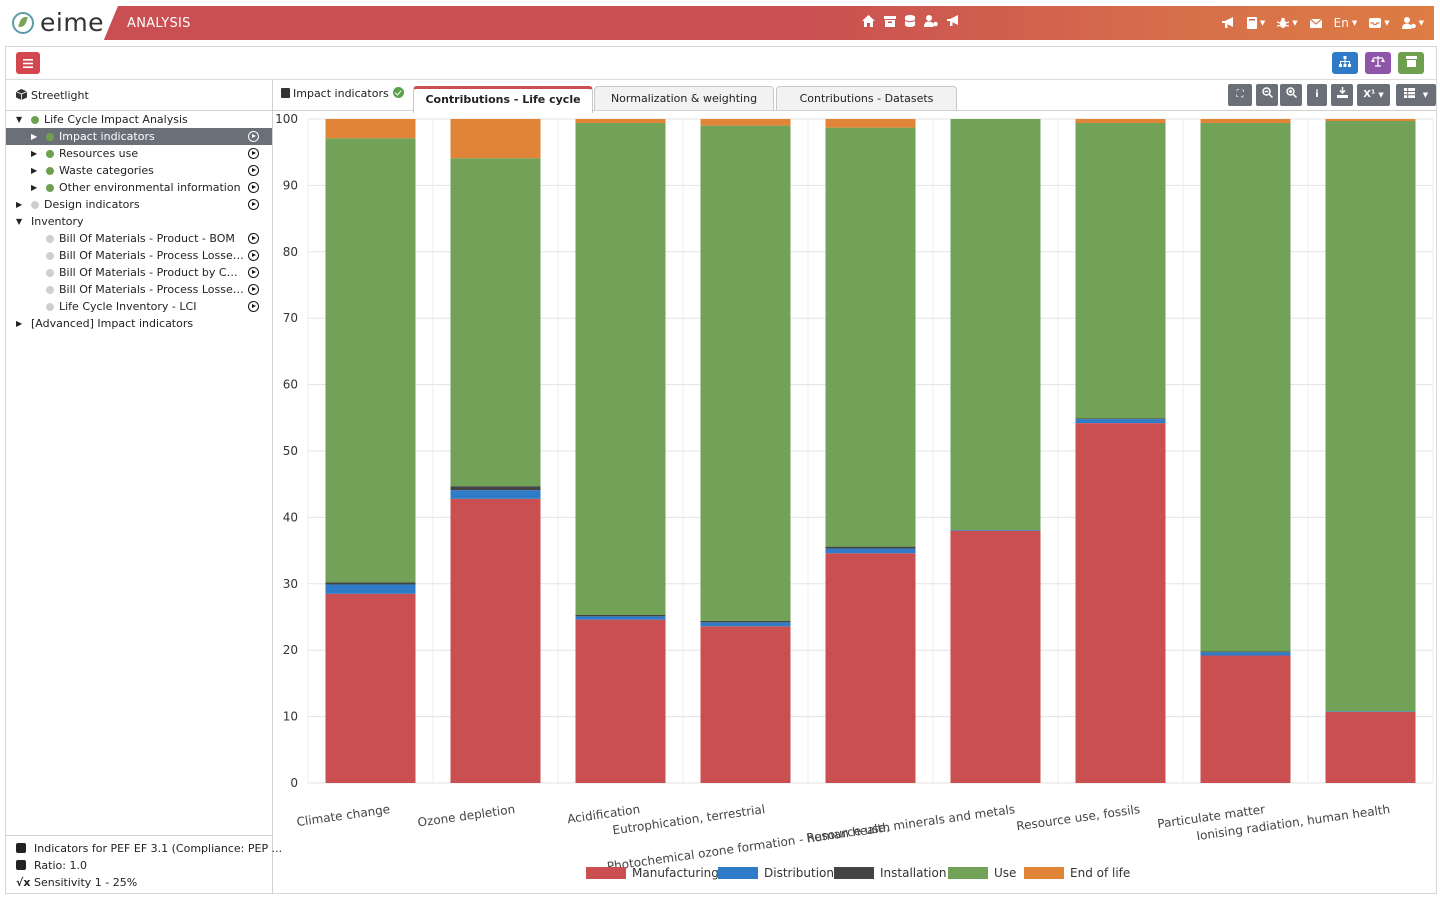  Describe the element at coordinates (910, 823) in the screenshot. I see `x-tick-label: Resource use, minerals and metals` at that location.